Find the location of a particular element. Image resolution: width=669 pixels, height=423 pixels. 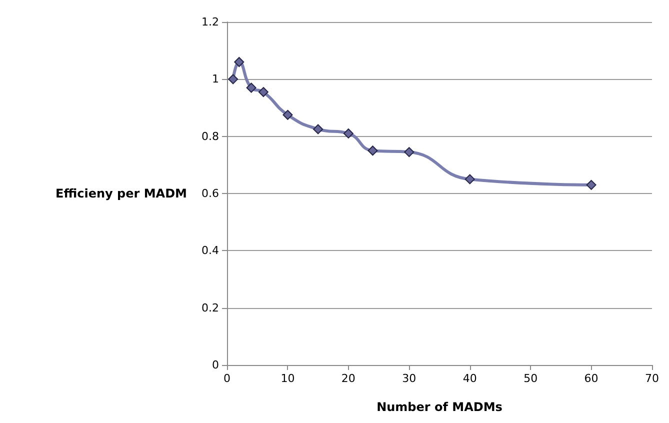

x-tick-label: 60 is located at coordinates (591, 378).